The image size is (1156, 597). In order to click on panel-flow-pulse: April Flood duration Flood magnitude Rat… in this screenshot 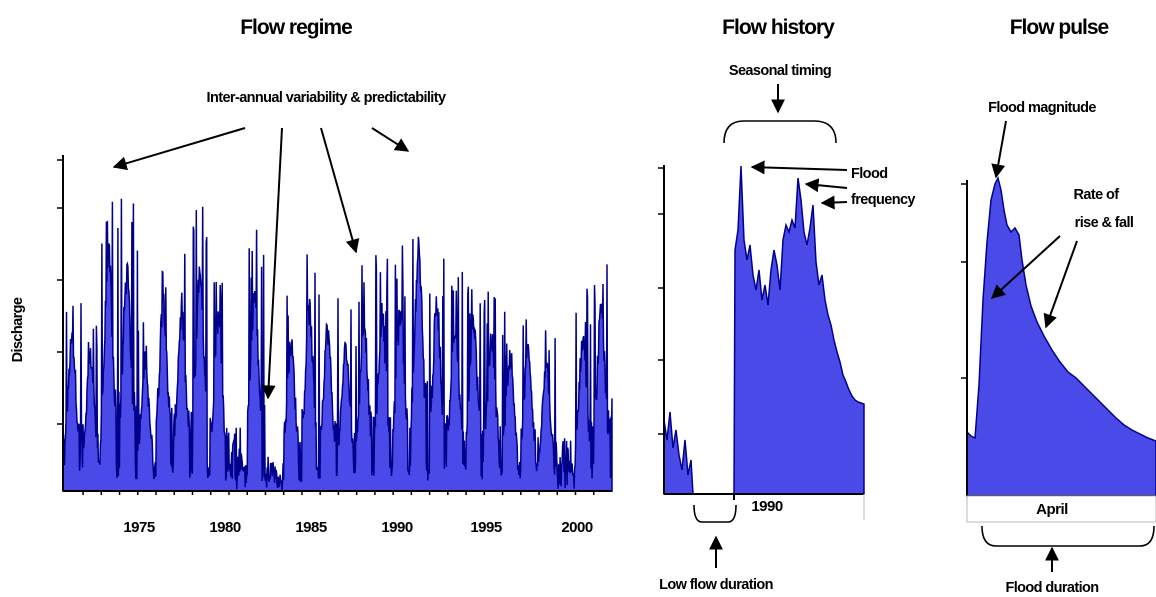, I will do `click(1058, 348)`.